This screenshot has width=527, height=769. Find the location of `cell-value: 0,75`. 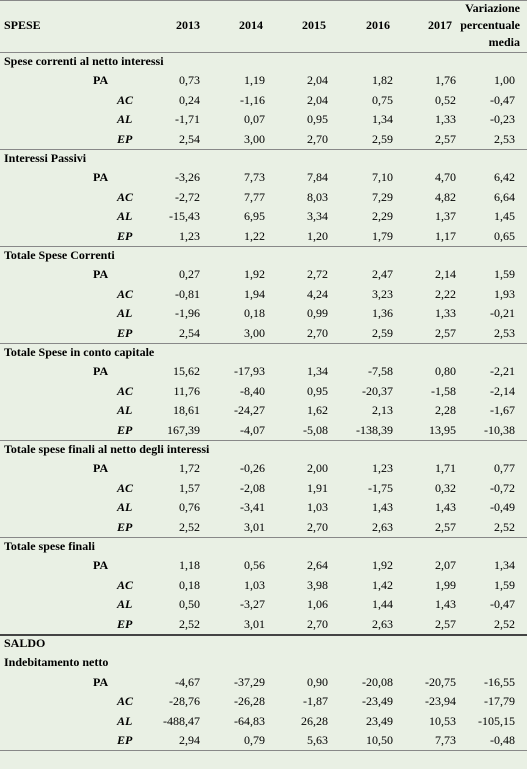

cell-value: 0,75 is located at coordinates (382, 99).